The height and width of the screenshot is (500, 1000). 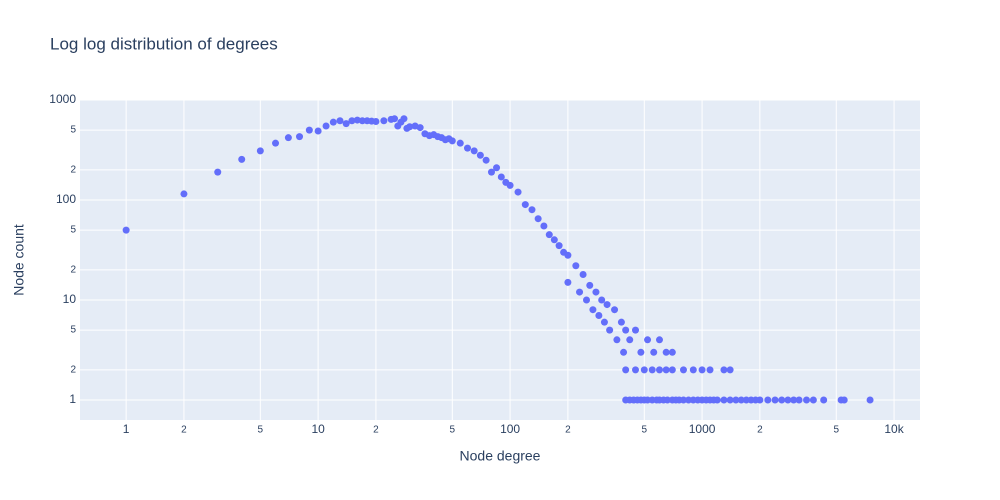 What do you see at coordinates (318, 429) in the screenshot?
I see `x-tick-label: 10` at bounding box center [318, 429].